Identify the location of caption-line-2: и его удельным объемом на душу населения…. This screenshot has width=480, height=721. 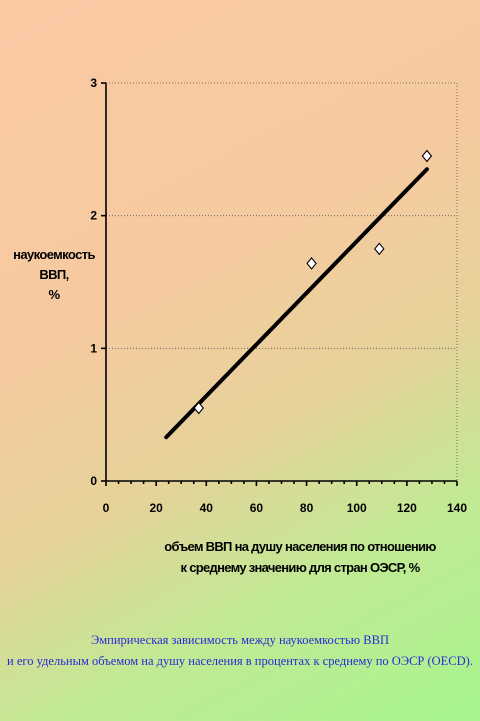
(240, 660).